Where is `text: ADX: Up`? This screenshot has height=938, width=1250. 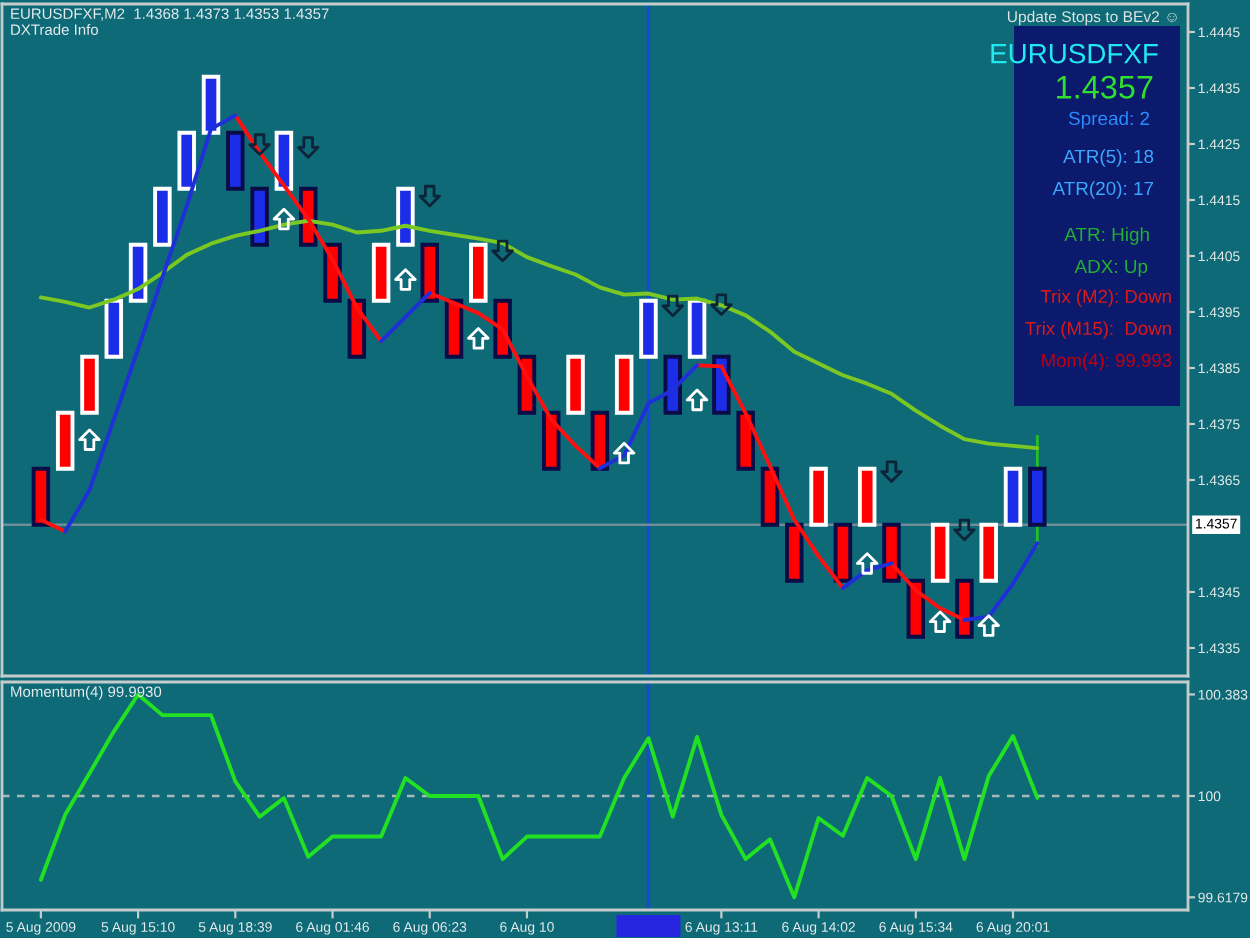 text: ADX: Up is located at coordinates (1111, 268).